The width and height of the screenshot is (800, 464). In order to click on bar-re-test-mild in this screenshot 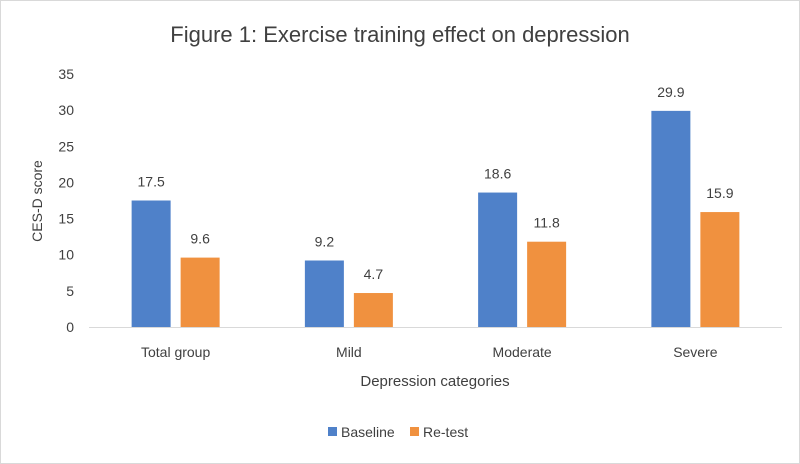, I will do `click(373, 310)`.